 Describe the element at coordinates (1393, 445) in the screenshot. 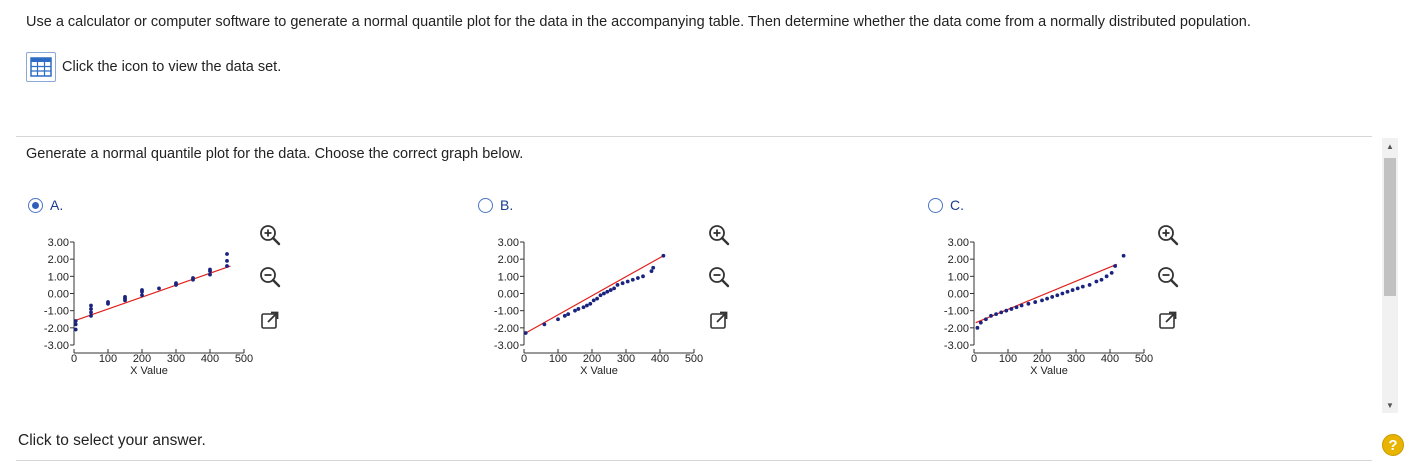

I see `help-icon: ?` at that location.